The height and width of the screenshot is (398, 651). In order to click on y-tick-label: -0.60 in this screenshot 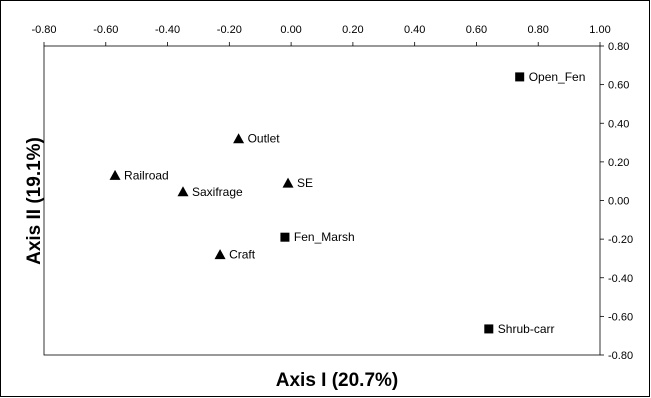, I will do `click(620, 317)`.